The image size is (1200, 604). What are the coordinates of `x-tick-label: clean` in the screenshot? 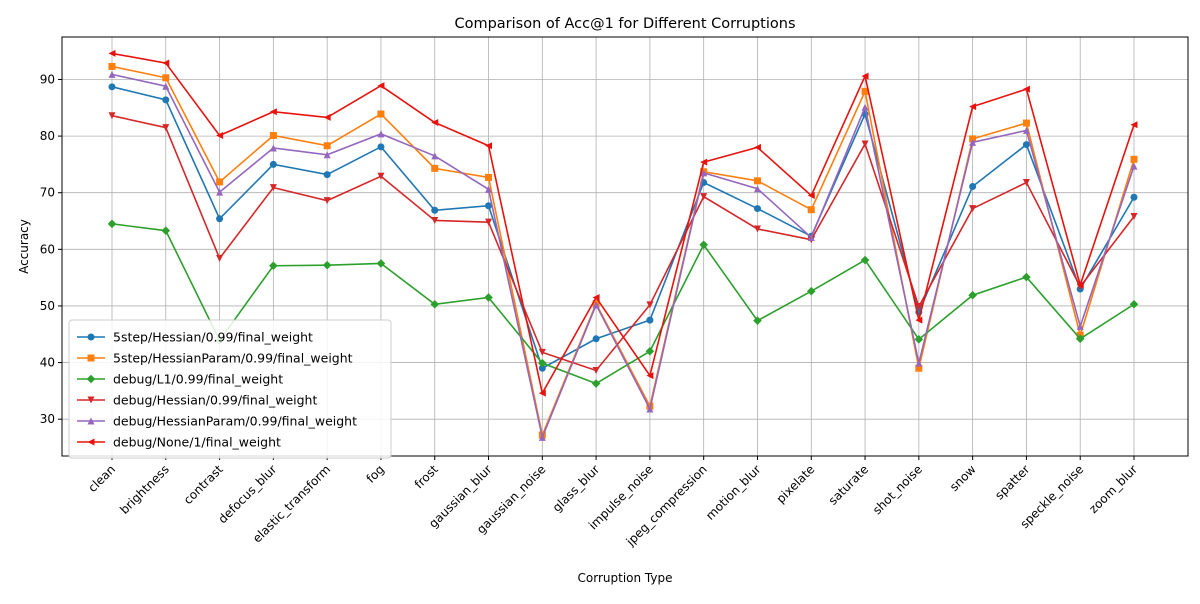 It's located at (101, 478).